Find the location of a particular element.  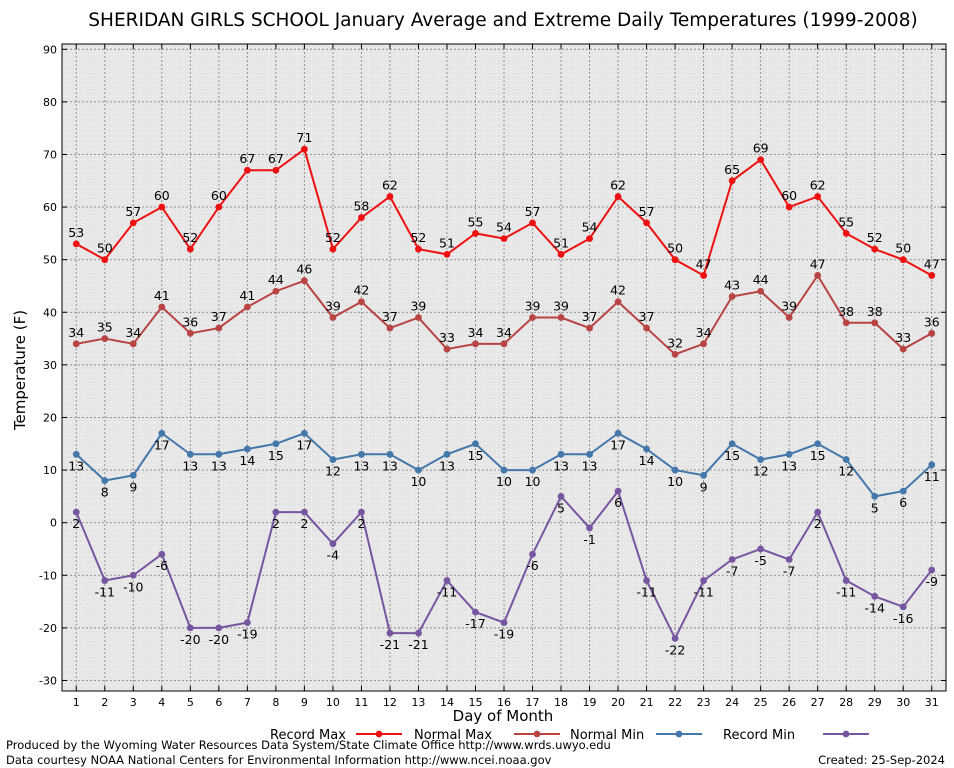

y-tick-label: 30 is located at coordinates (50, 365).